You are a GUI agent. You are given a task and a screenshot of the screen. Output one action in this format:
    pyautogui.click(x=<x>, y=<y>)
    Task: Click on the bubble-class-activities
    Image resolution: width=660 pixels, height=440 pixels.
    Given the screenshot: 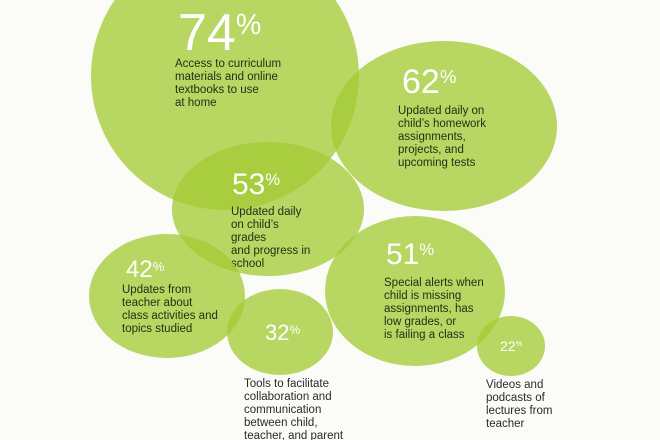 What is the action you would take?
    pyautogui.click(x=167, y=296)
    